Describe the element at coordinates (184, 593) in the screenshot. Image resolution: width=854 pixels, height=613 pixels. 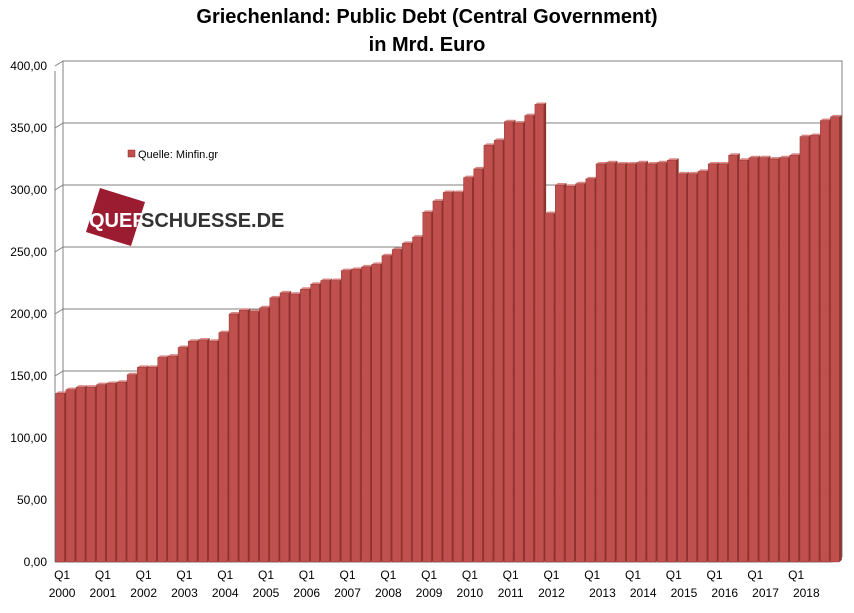
I see `x-tick-year: 2003` at that location.